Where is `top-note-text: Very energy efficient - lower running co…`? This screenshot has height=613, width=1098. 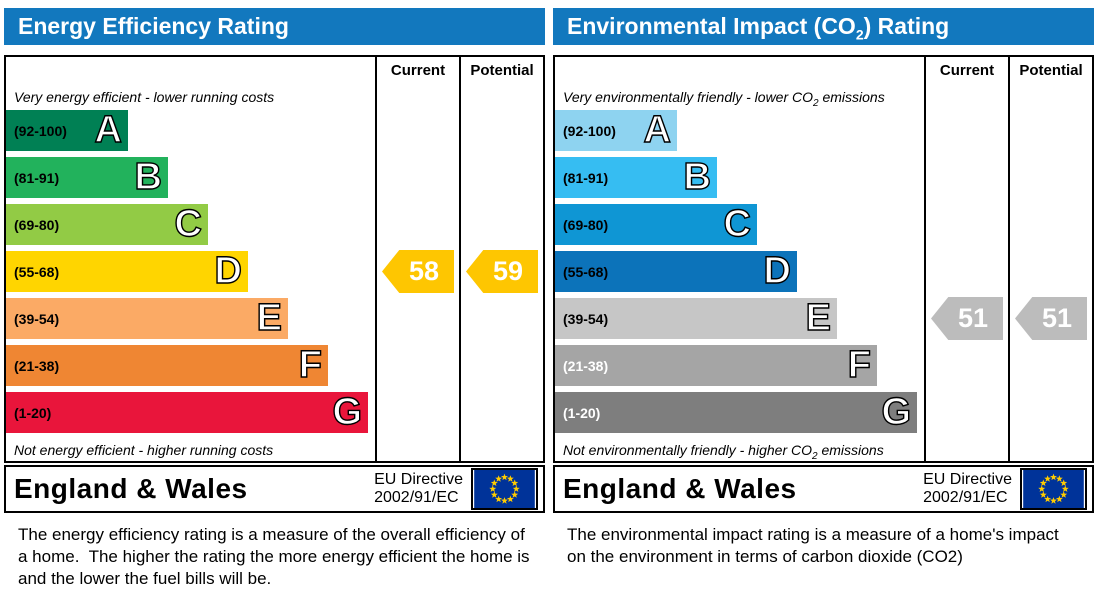 top-note-text: Very energy efficient - lower running co… is located at coordinates (144, 97).